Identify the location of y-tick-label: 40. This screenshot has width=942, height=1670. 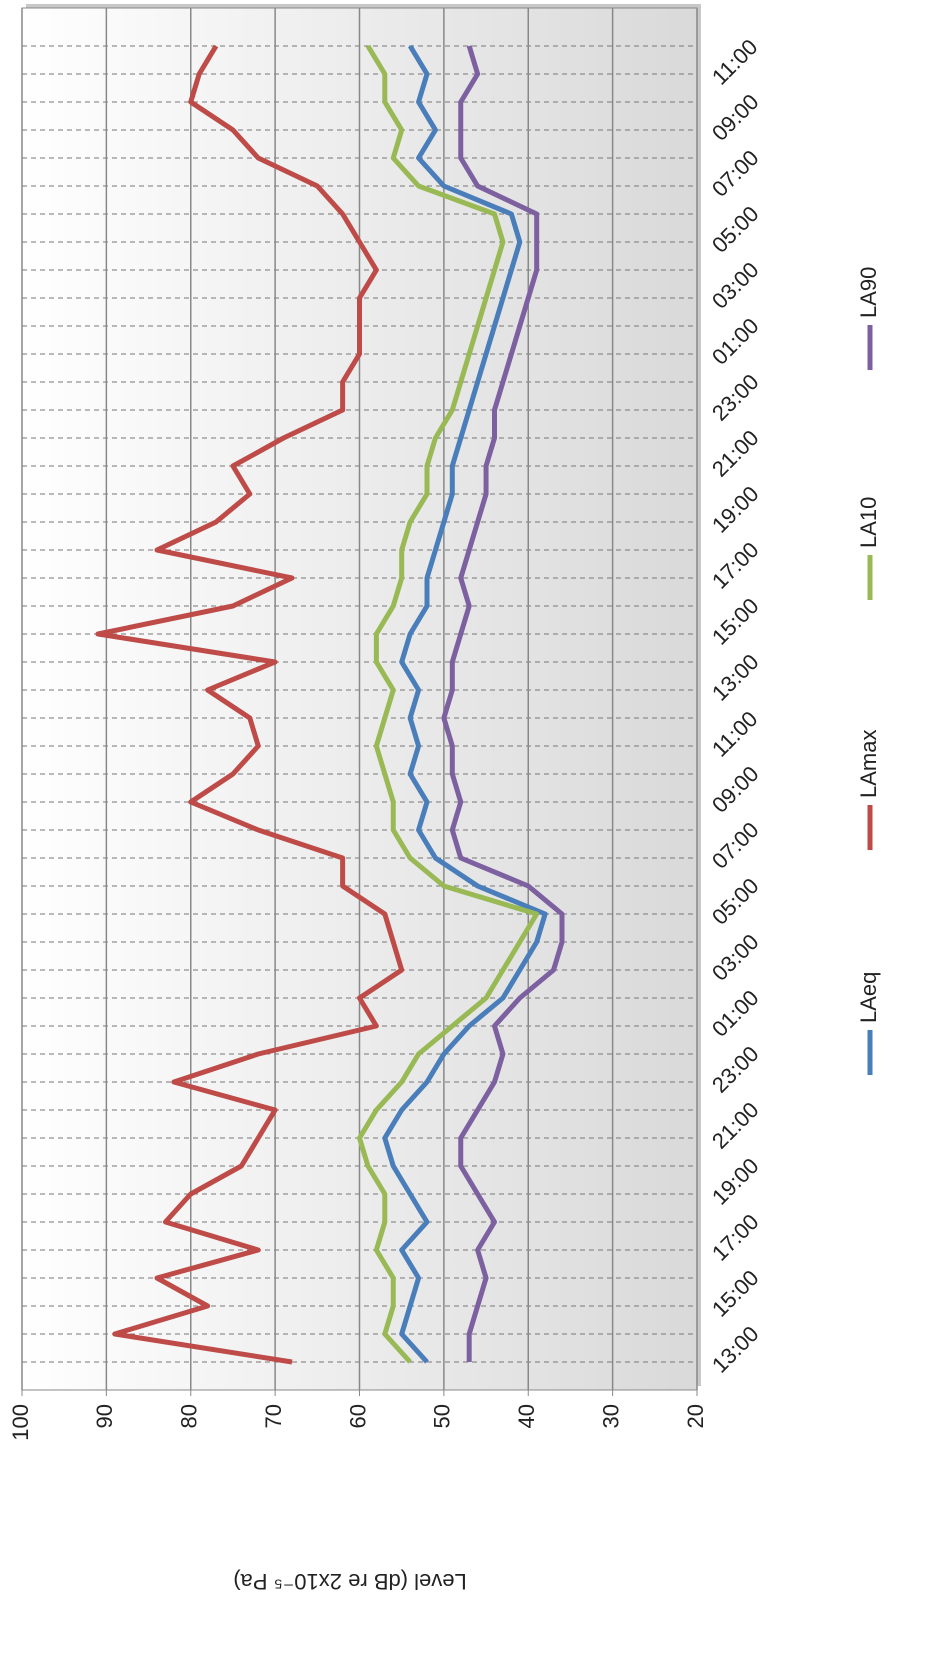
(526, 1416).